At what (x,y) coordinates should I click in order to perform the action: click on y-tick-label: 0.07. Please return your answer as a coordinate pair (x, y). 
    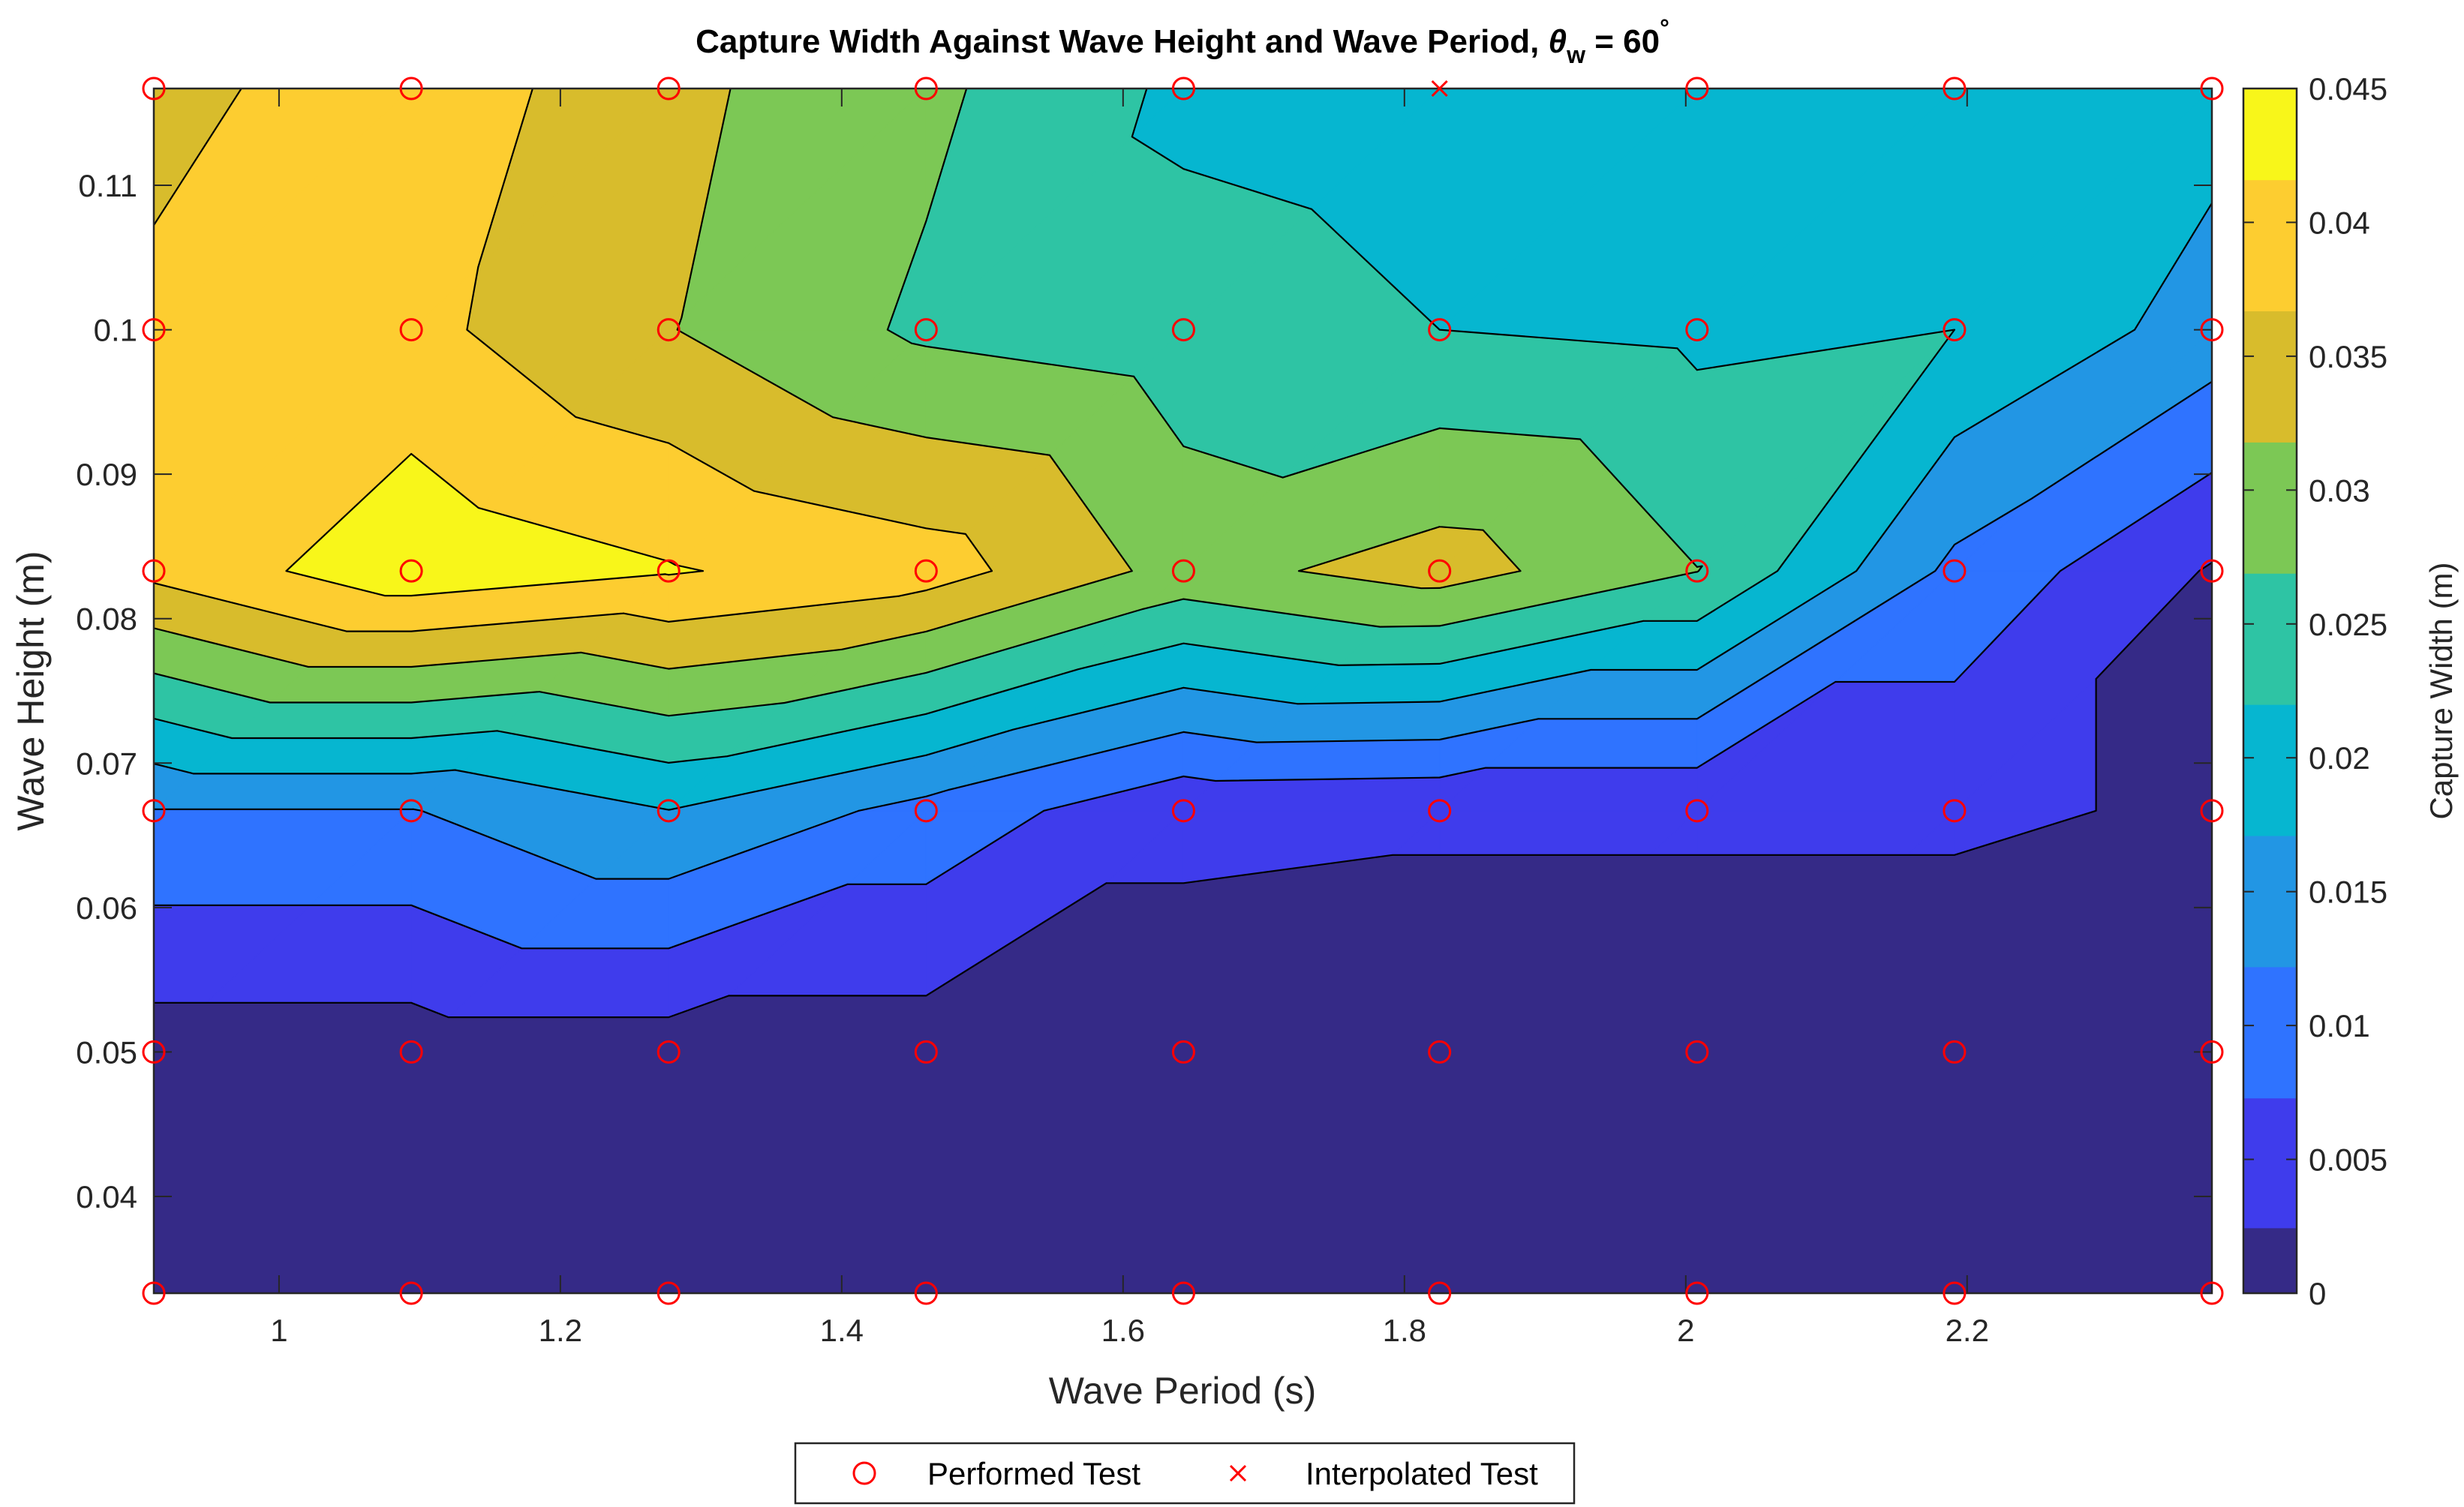
    Looking at the image, I should click on (107, 764).